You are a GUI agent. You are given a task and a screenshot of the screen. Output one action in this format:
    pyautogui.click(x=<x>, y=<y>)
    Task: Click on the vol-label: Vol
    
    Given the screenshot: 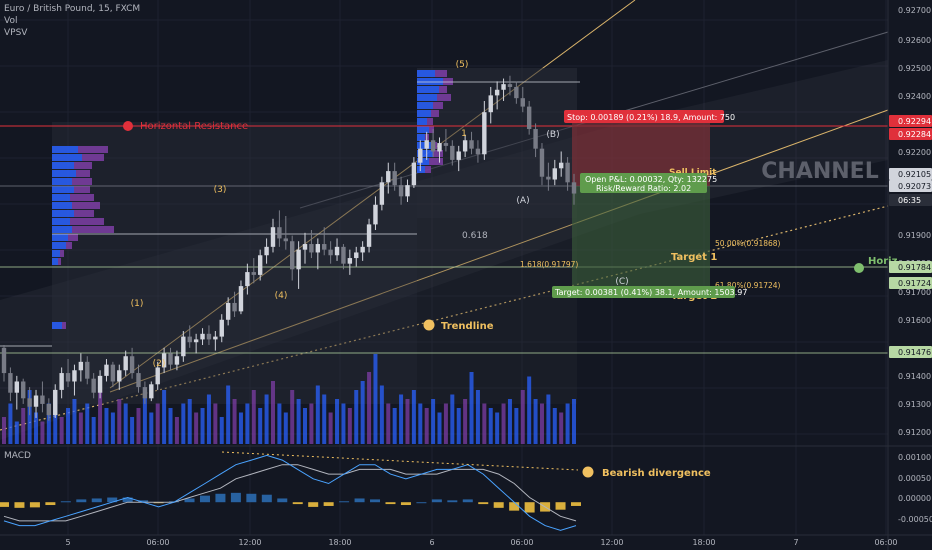 What is the action you would take?
    pyautogui.click(x=11, y=21)
    